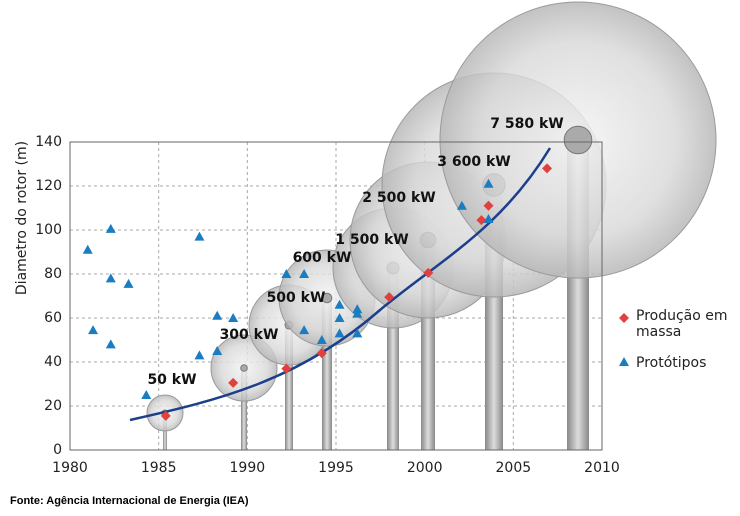 The image size is (740, 516). Describe the element at coordinates (473, 162) in the screenshot. I see `power-label: 3 600 kW` at that location.